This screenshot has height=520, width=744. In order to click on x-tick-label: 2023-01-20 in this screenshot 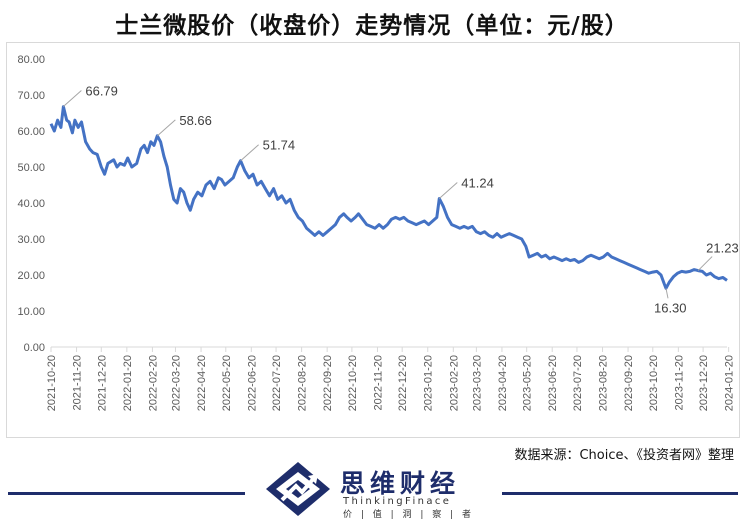, I will do `click(429, 383)`.